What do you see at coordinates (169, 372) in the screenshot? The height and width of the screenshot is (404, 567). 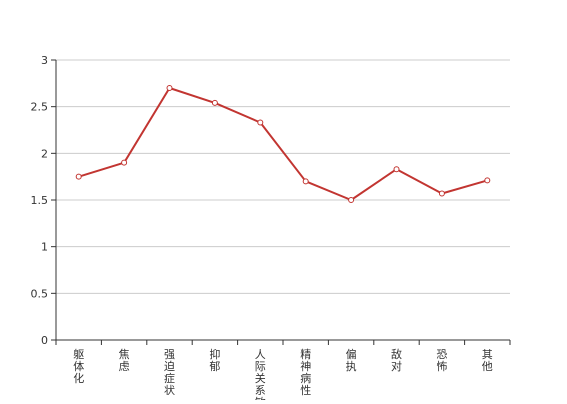 I see `x-tick-label: 强迫症状` at bounding box center [169, 372].